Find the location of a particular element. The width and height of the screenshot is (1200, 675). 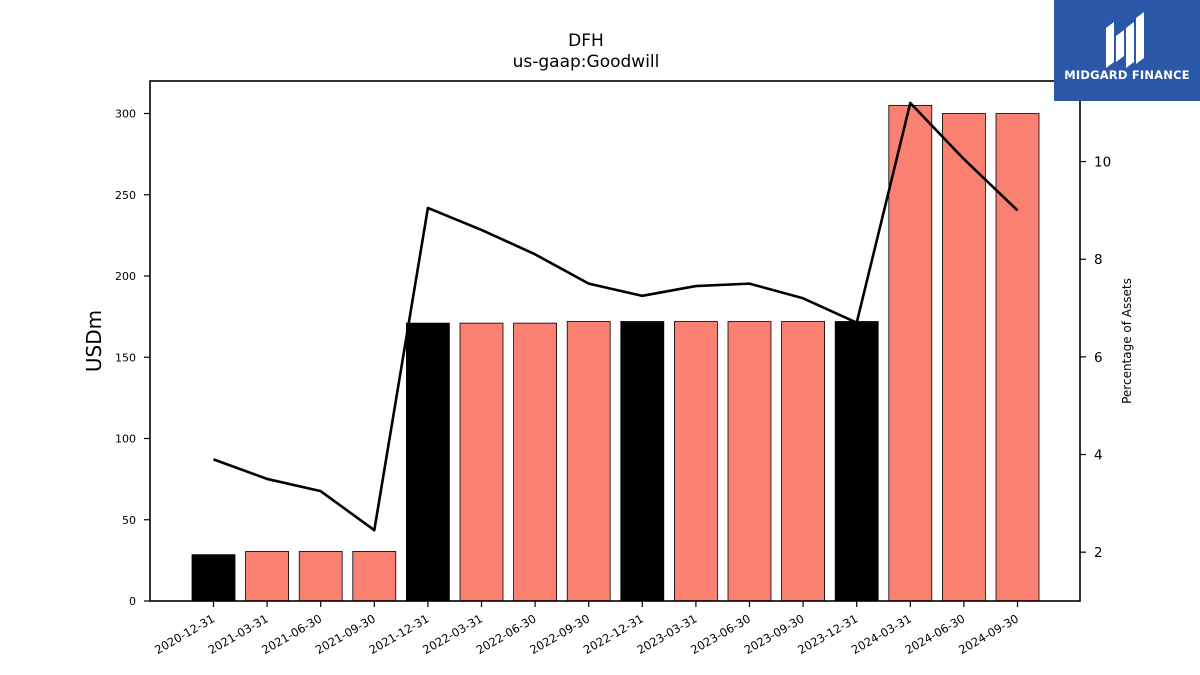

x-tick-label: 2024-03-31 is located at coordinates (881, 634).